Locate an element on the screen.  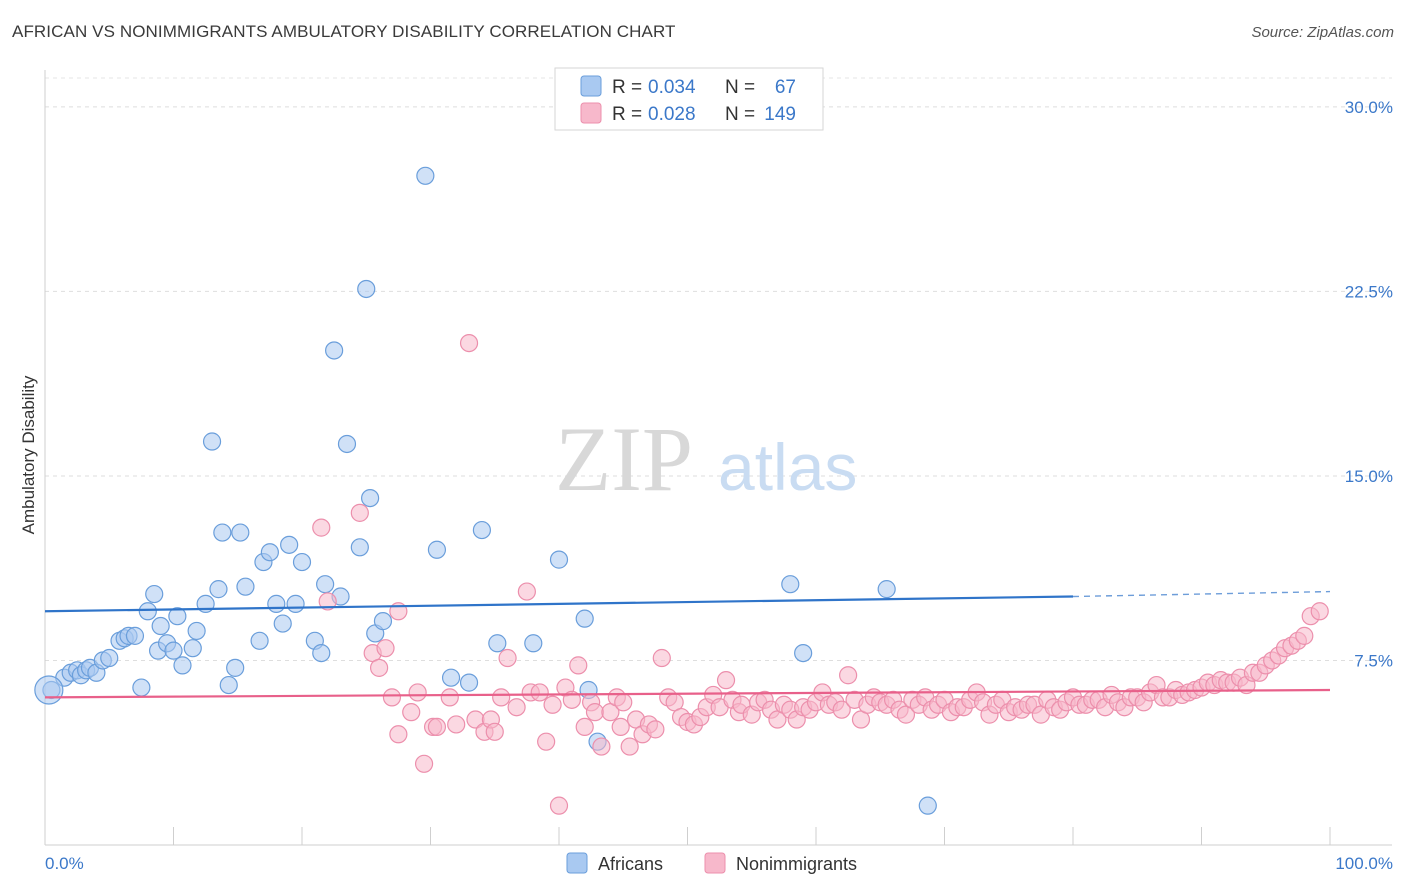
legend-n-label-africans: N = is located at coordinates (740, 87).